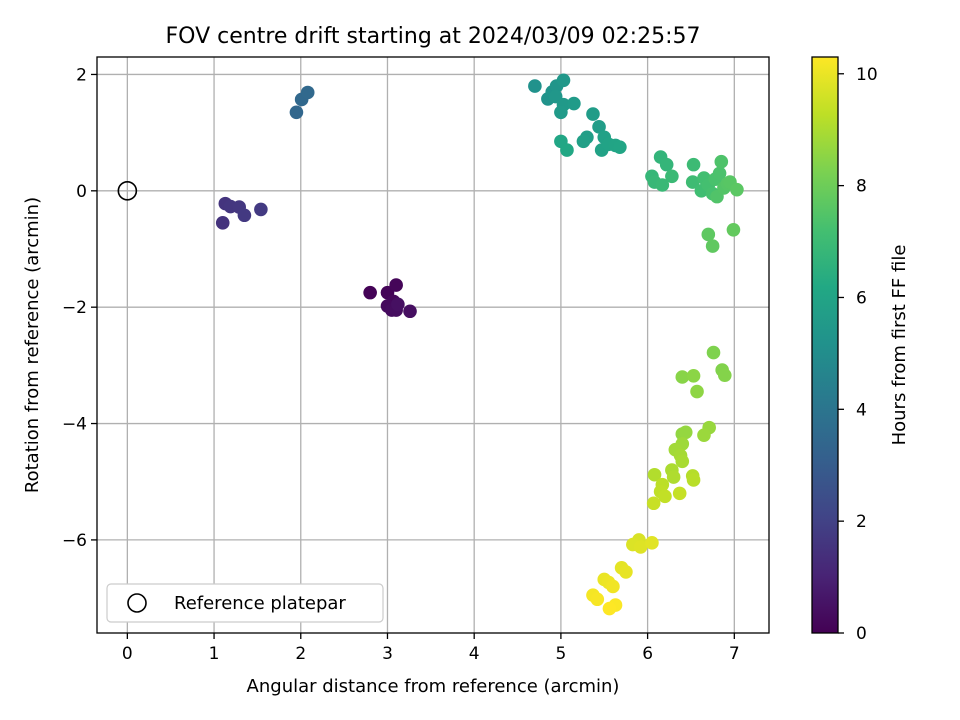 The width and height of the screenshot is (960, 720). What do you see at coordinates (861, 522) in the screenshot?
I see `colorbar-tick-label: 2` at bounding box center [861, 522].